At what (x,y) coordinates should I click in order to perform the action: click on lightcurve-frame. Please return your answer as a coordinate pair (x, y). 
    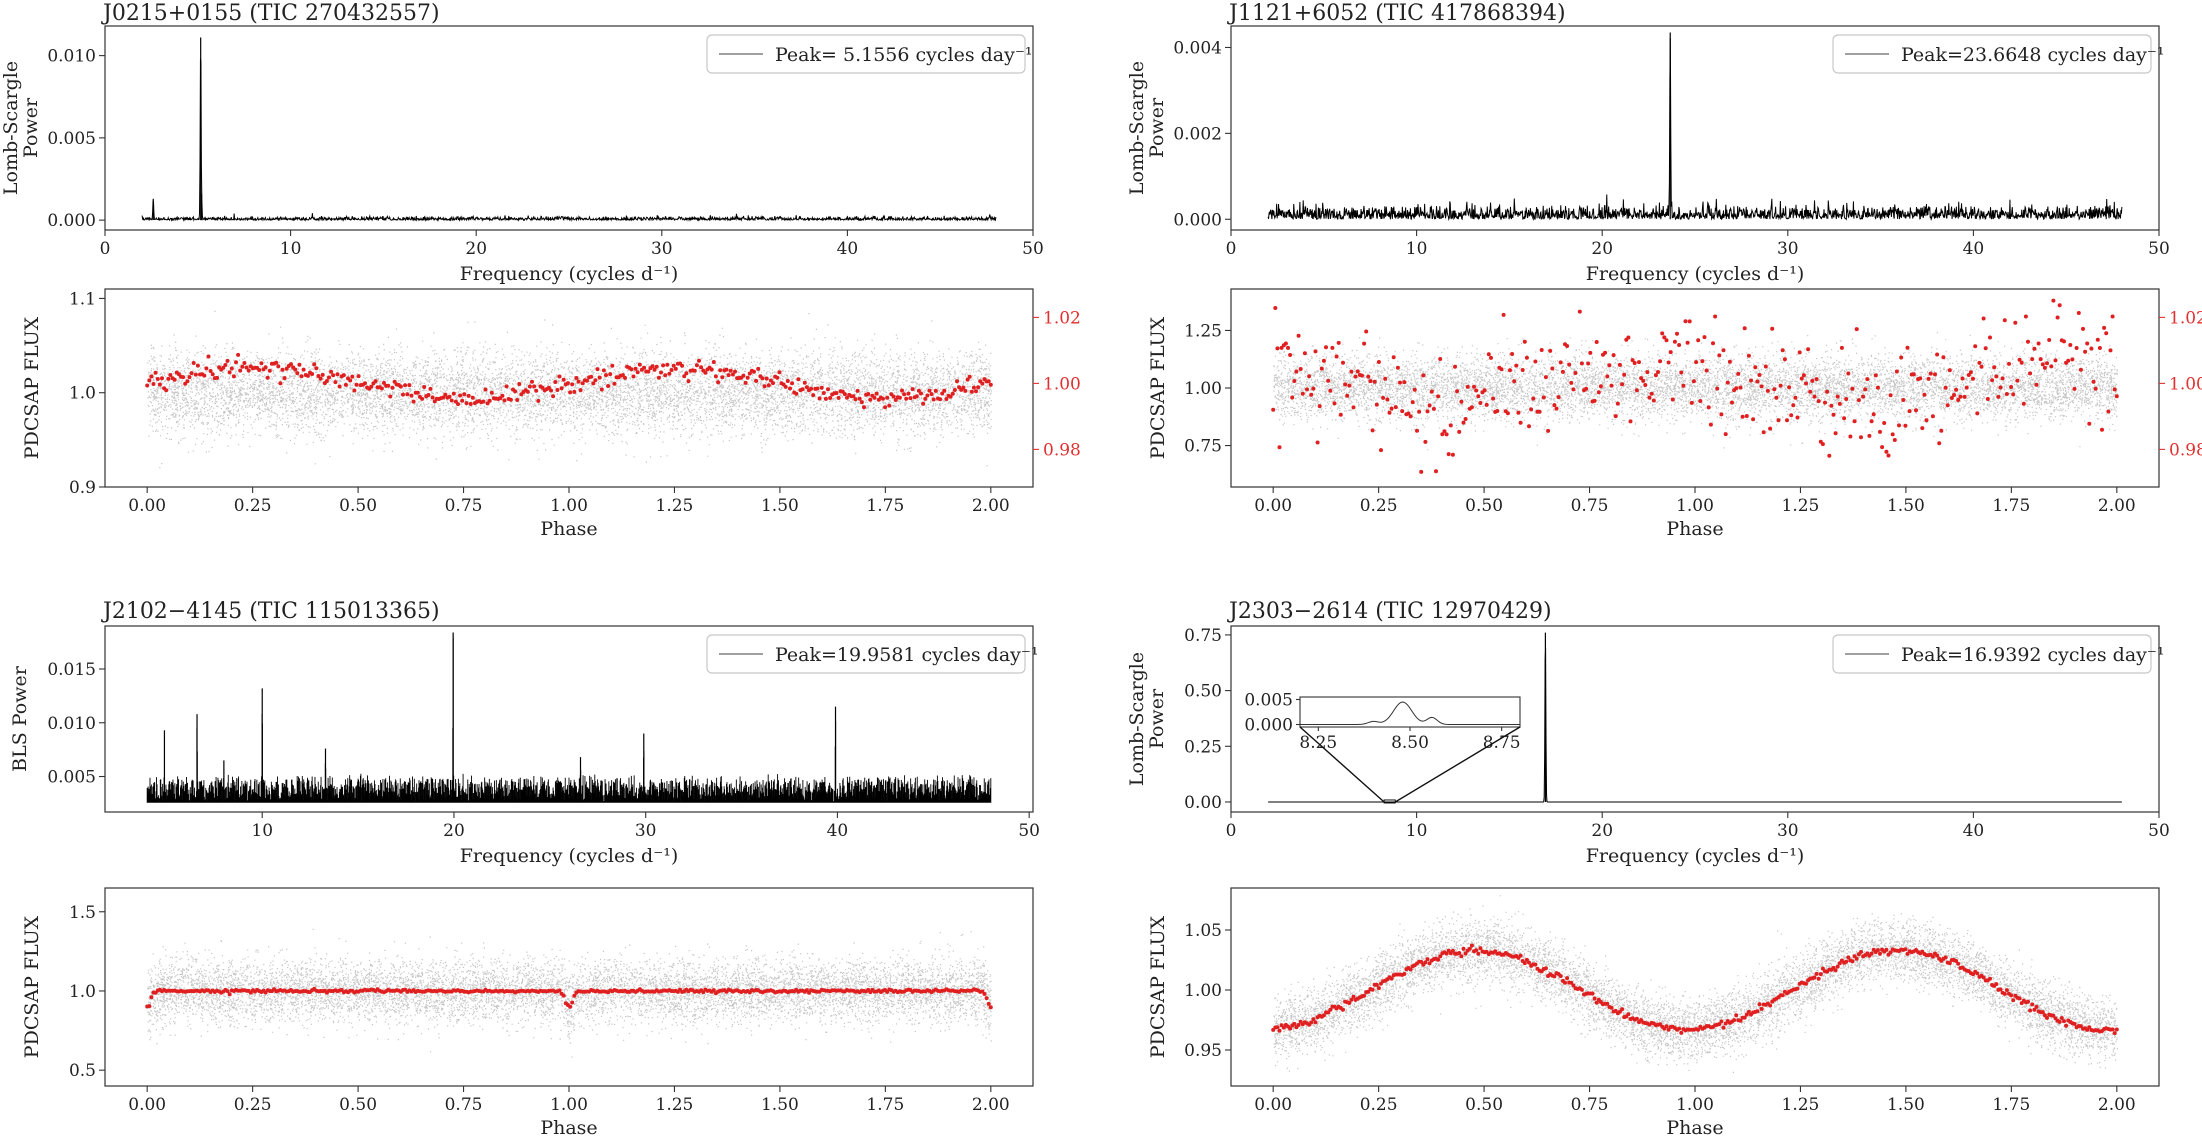
    Looking at the image, I should click on (1695, 987).